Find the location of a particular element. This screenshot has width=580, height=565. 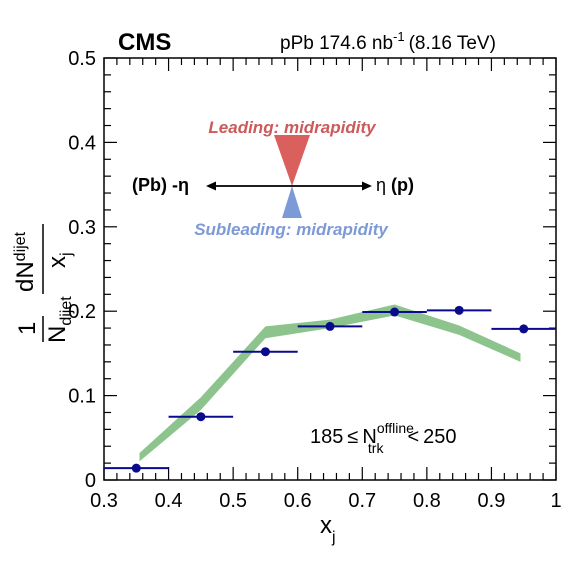

x-tick-label: 0.8 is located at coordinates (427, 501).